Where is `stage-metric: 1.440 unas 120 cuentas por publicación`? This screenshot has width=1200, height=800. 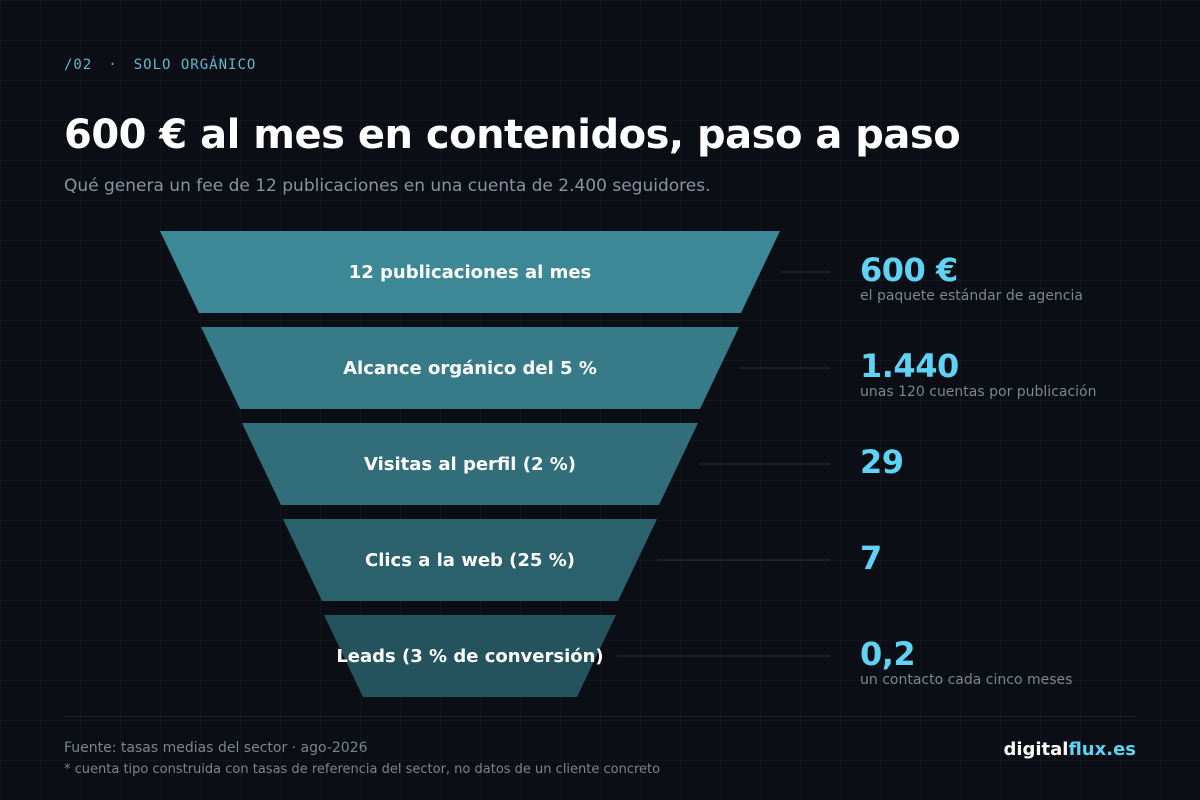
stage-metric: 1.440 unas 120 cuentas por publicación is located at coordinates (978, 374).